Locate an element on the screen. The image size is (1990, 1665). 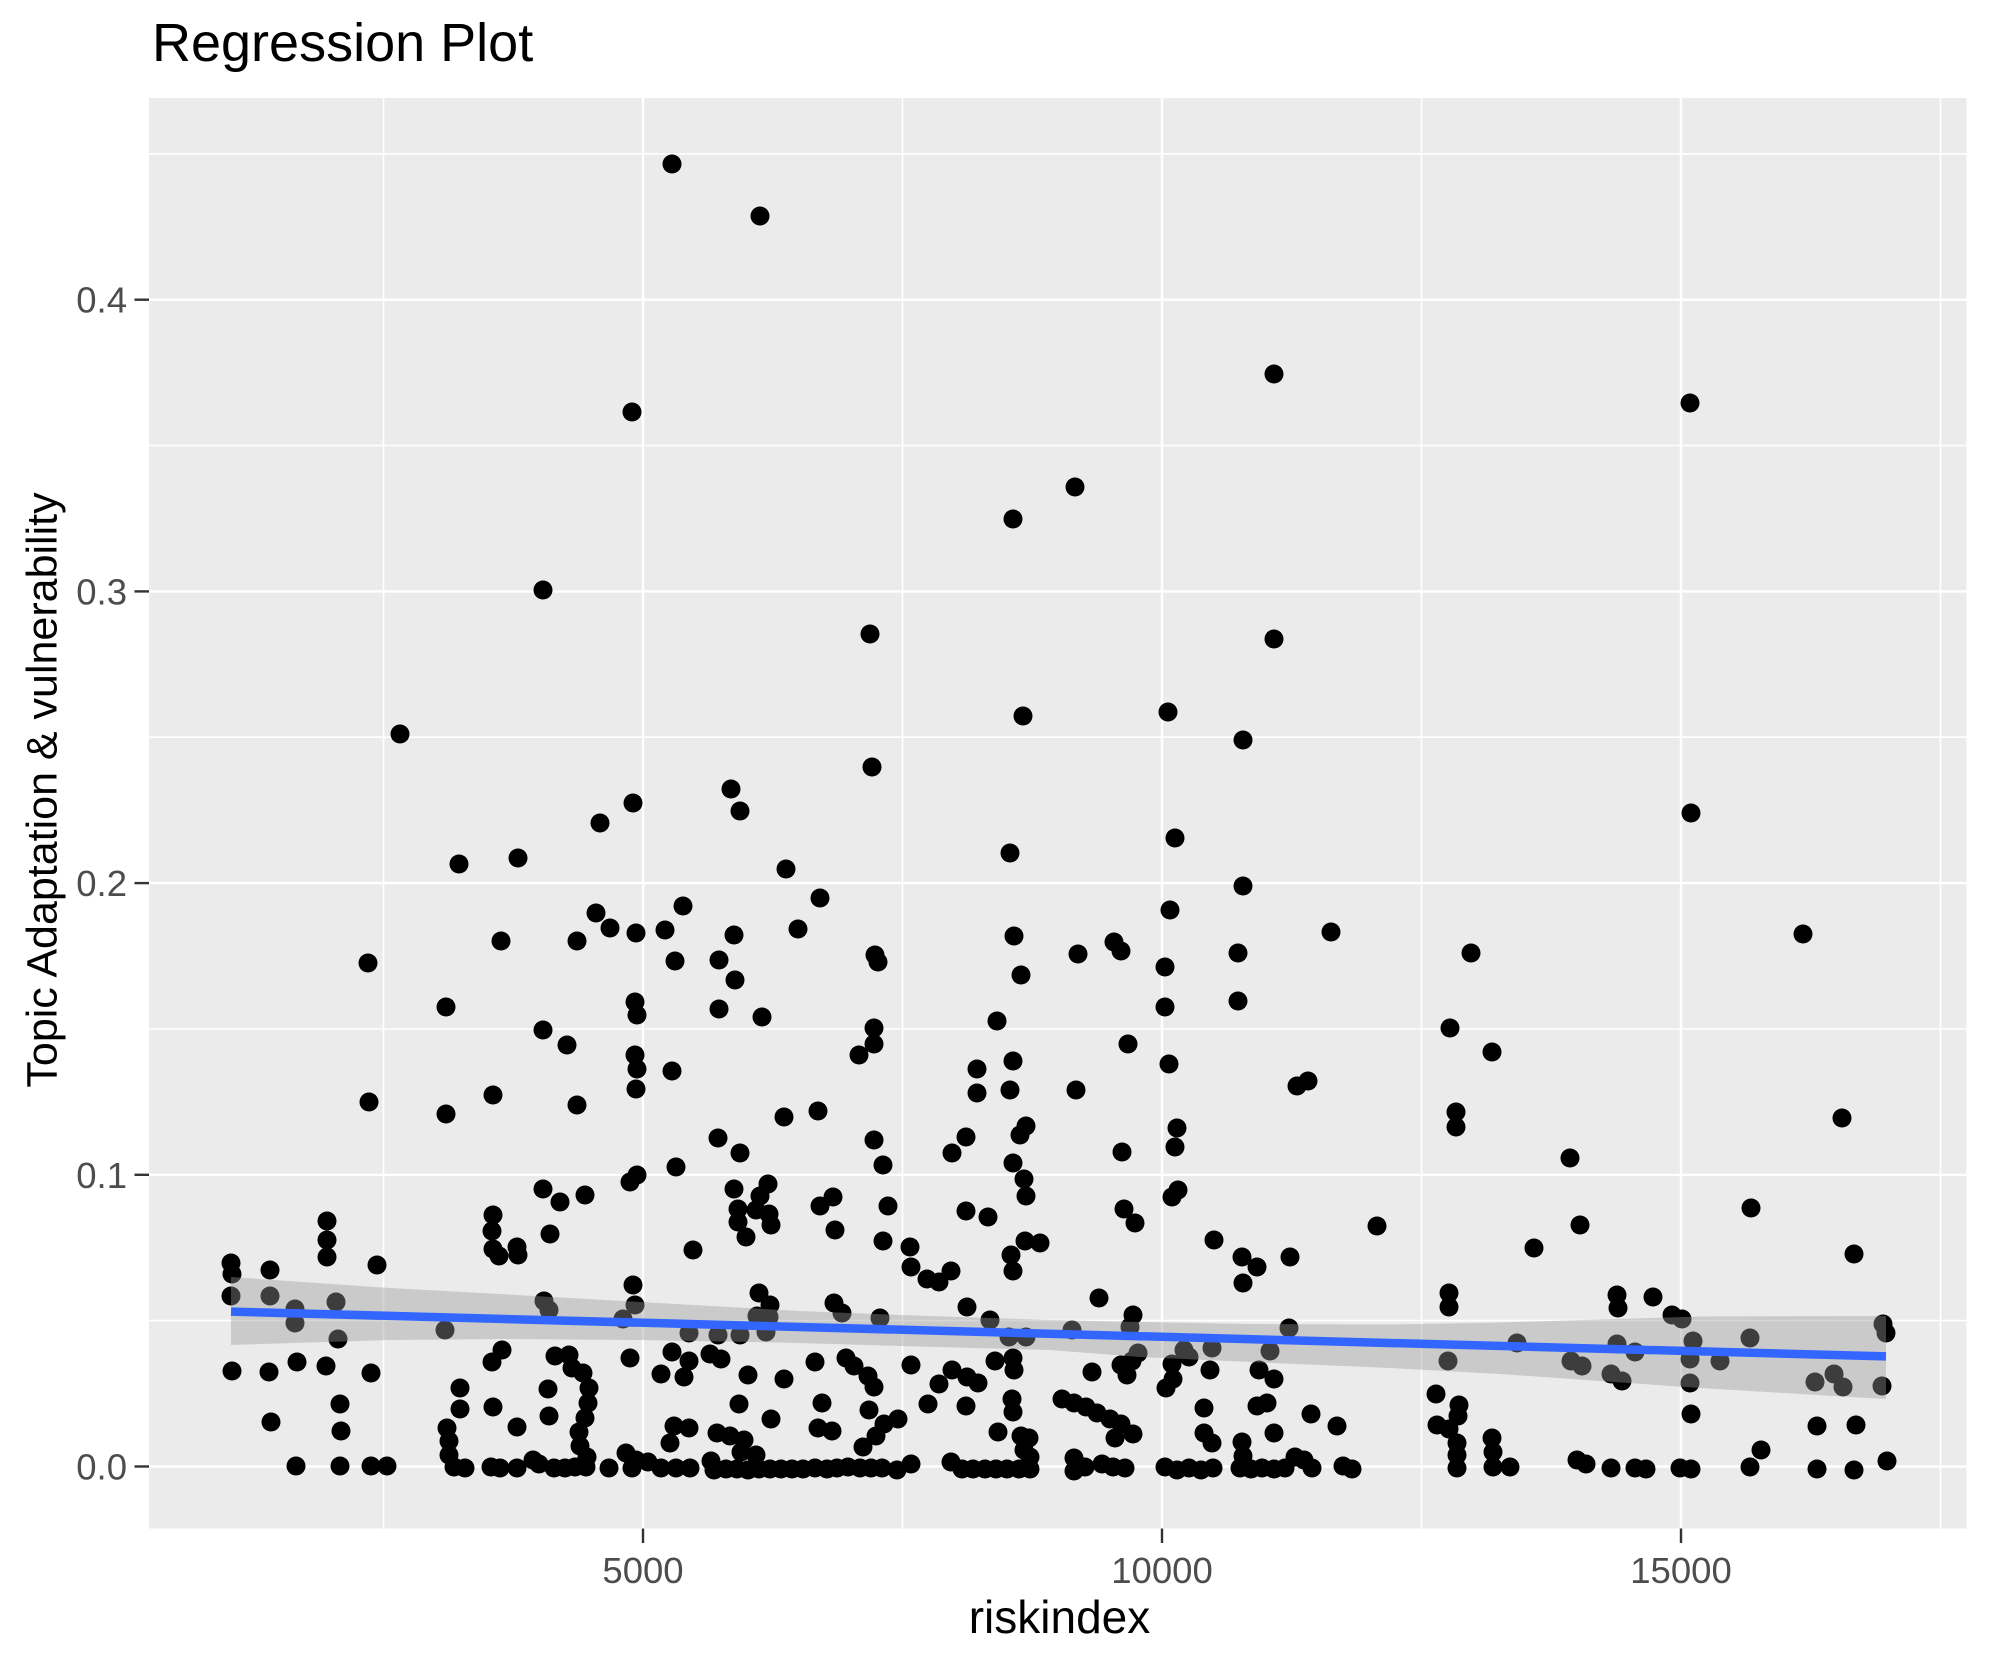
svg-text:Topic Adaptation & vulnerabili: Topic Adaptation & vulnerability is located at coordinates (43, 790).